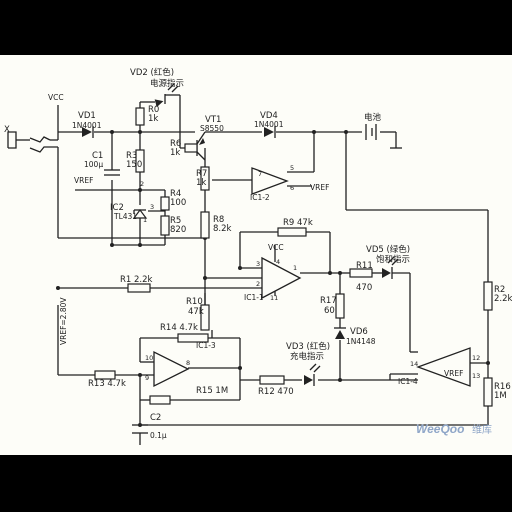  Describe the element at coordinates (188, 363) in the screenshot. I see `pin-8: 8` at that location.